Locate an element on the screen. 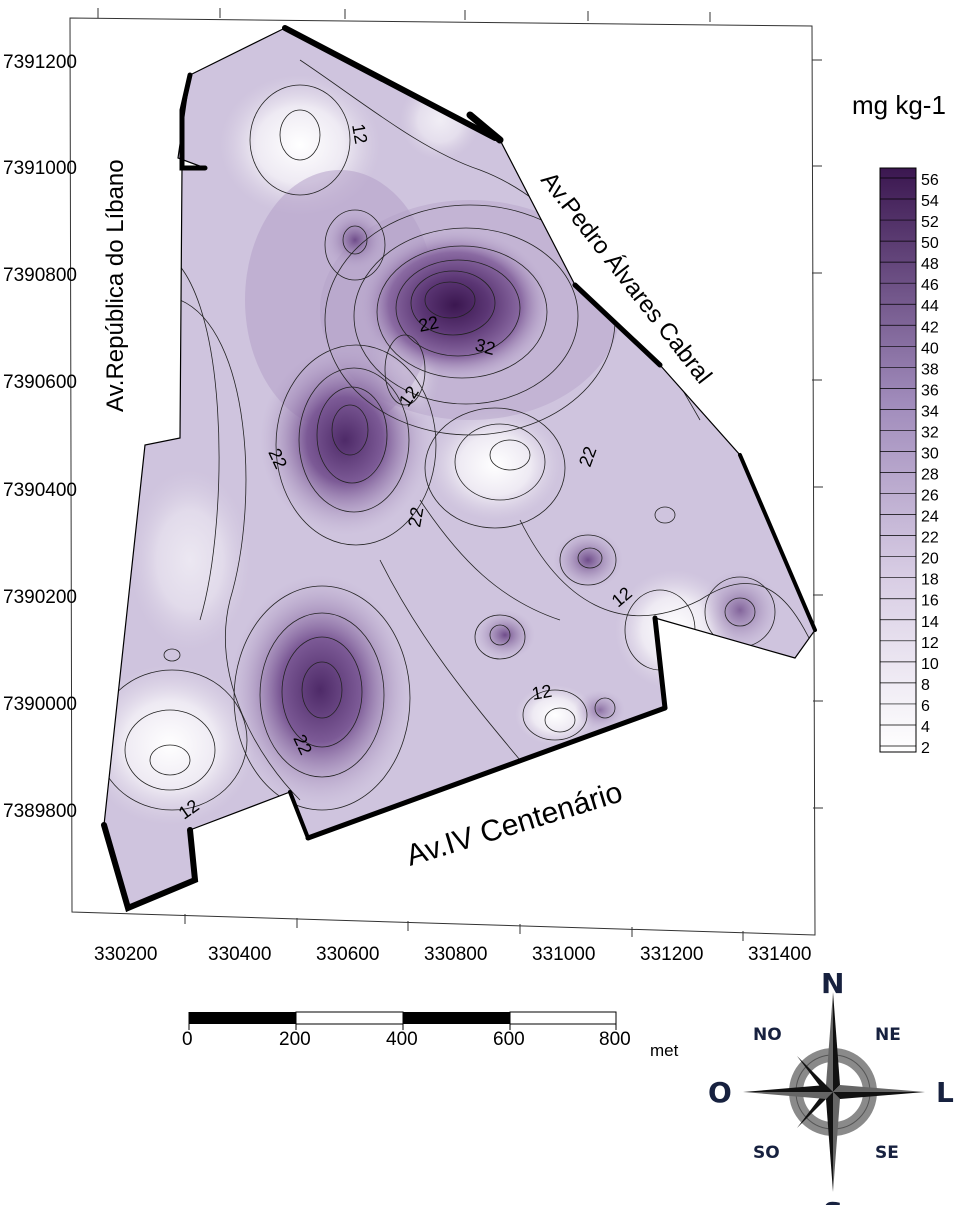  compass-rose-icon: N S O L NO NE SO SE is located at coordinates (831, 1086).